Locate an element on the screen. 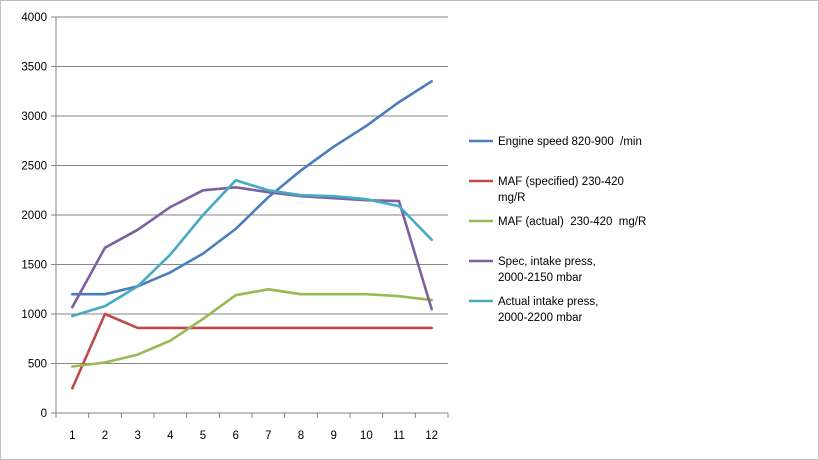 Image resolution: width=819 pixels, height=460 pixels. legend-label: MAF (actual) 230-420 mg/R is located at coordinates (572, 222).